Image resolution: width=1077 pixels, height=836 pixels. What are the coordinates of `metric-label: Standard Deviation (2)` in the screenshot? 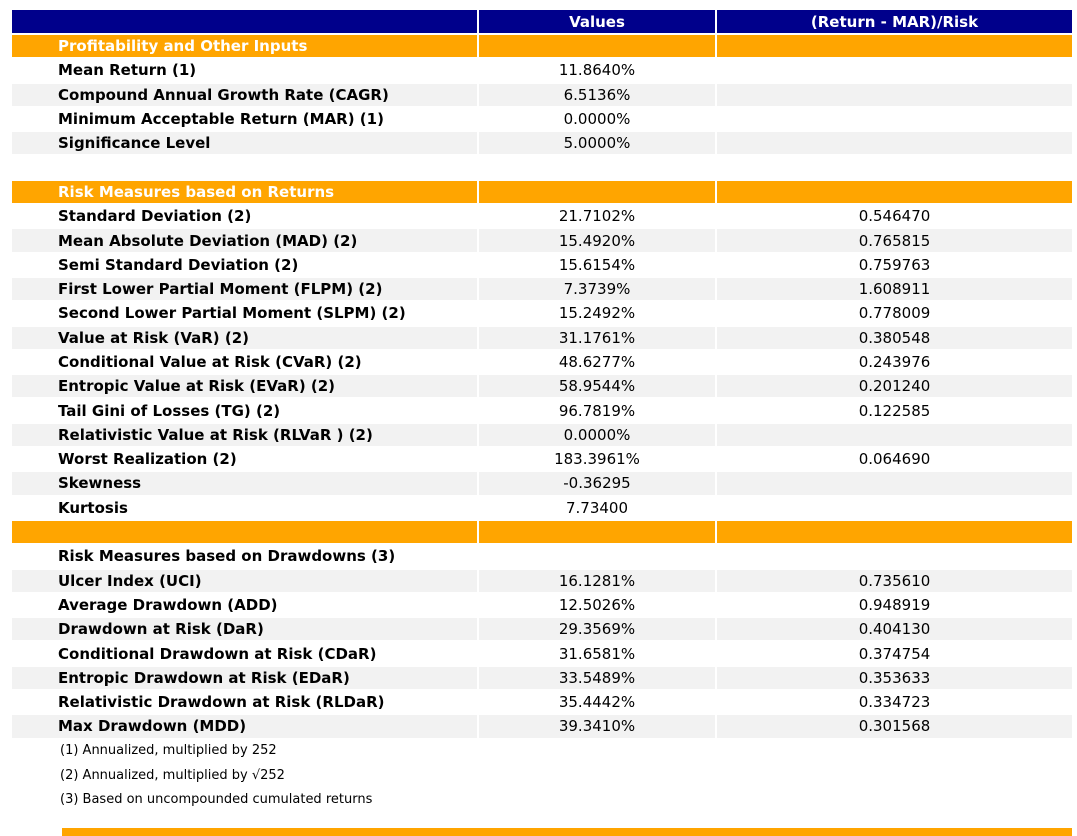 It's located at (244, 217).